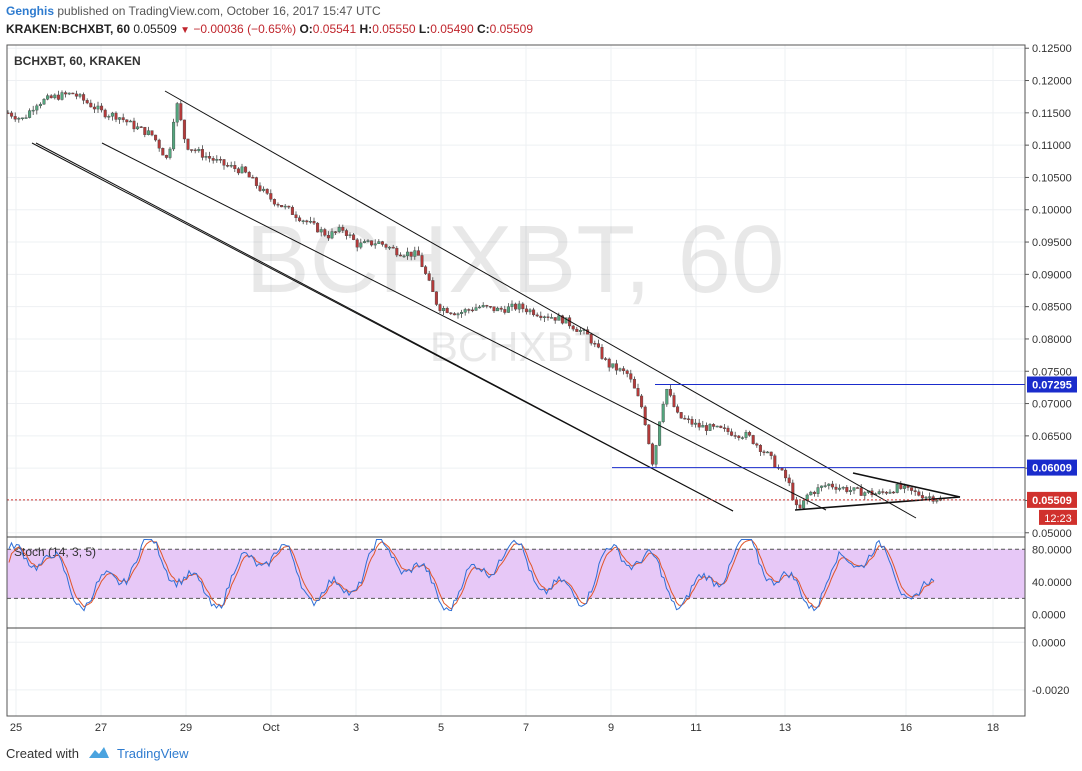 The height and width of the screenshot is (771, 1082). I want to click on x-tick-label: 3, so click(356, 728).